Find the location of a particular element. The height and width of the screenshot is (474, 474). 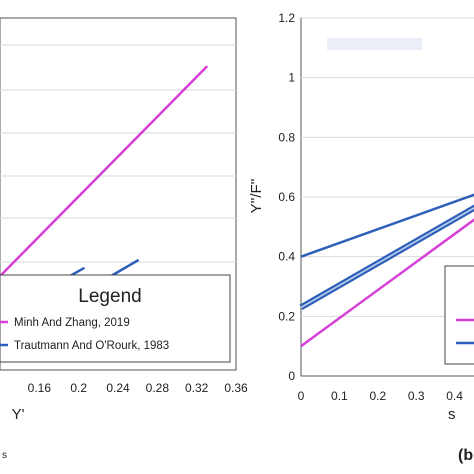

left-x-tick-label: 0.16 is located at coordinates (40, 388).